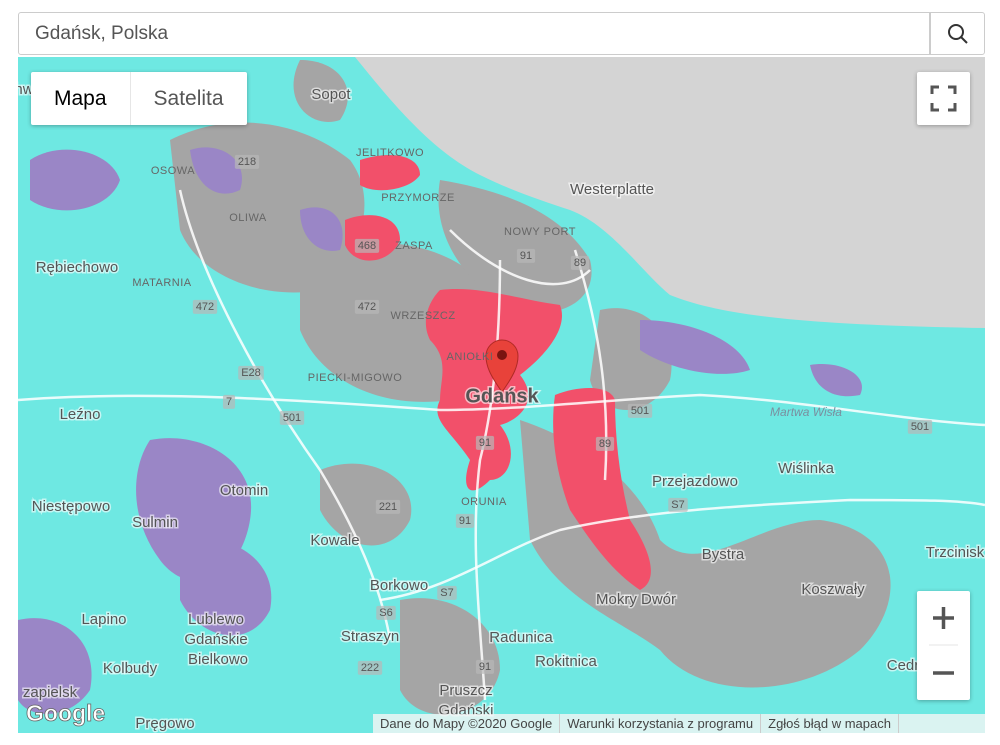 The width and height of the screenshot is (1000, 745). I want to click on place-label: ORUNIA, so click(484, 502).